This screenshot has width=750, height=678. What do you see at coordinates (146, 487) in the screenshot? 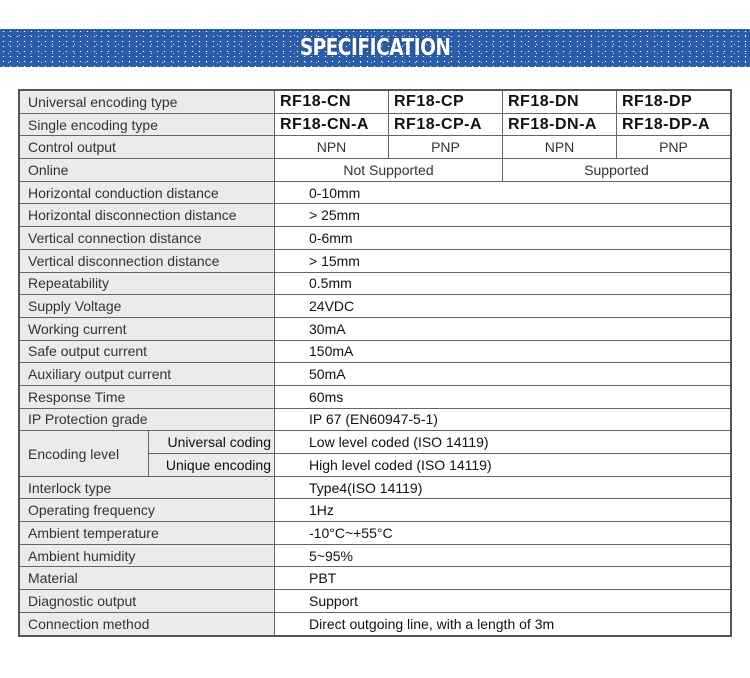
I see `row-label: Interlock type` at bounding box center [146, 487].